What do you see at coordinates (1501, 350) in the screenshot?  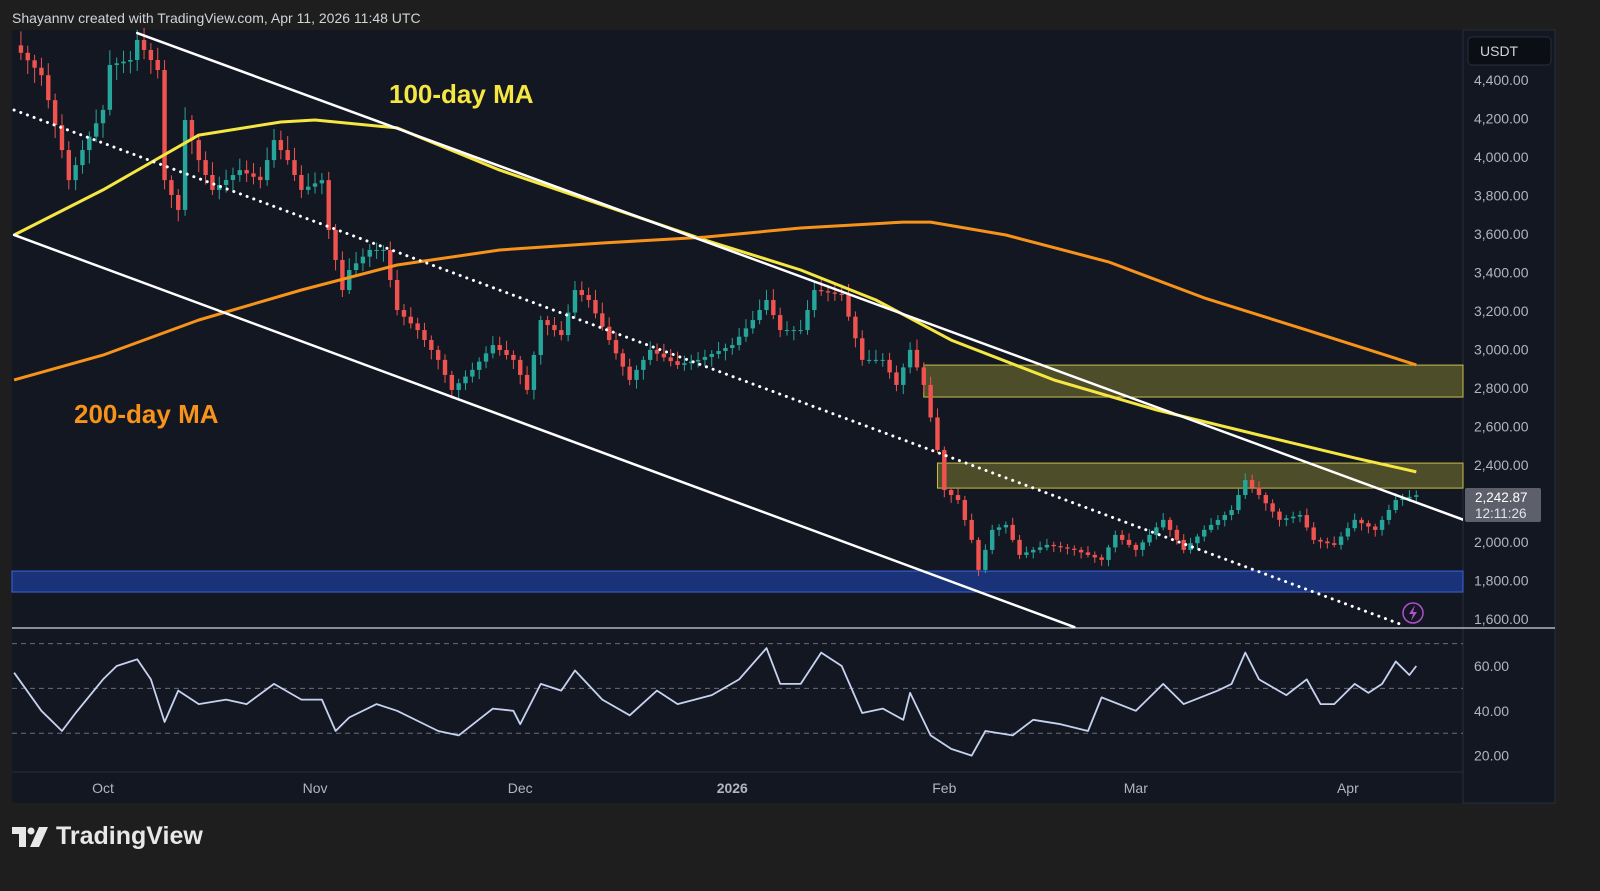 I see `price-tick-label: 3,000.00` at bounding box center [1501, 350].